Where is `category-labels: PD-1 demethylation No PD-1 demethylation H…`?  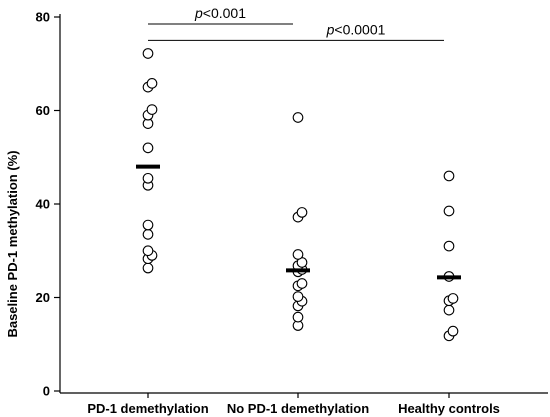 category-labels: PD-1 demethylation No PD-1 demethylation H… is located at coordinates (293, 404).